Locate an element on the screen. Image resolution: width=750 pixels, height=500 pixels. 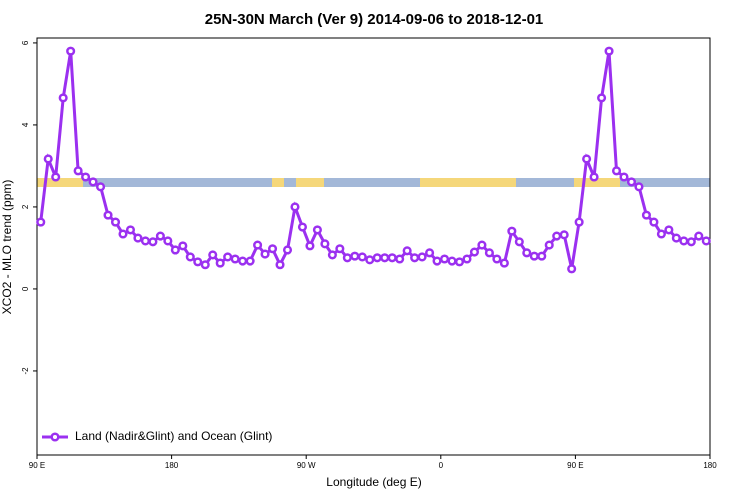
y-tick-label: 4 is located at coordinates (25, 124).